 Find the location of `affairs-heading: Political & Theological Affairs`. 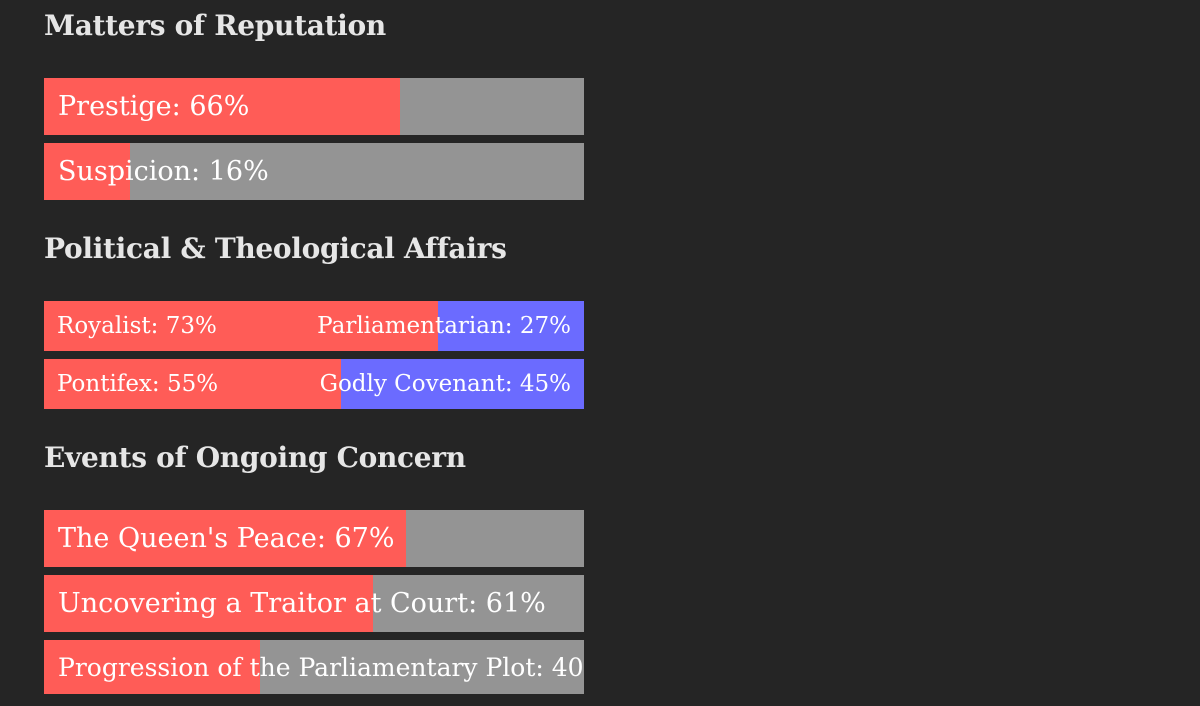

affairs-heading: Political & Theological Affairs is located at coordinates (275, 248).